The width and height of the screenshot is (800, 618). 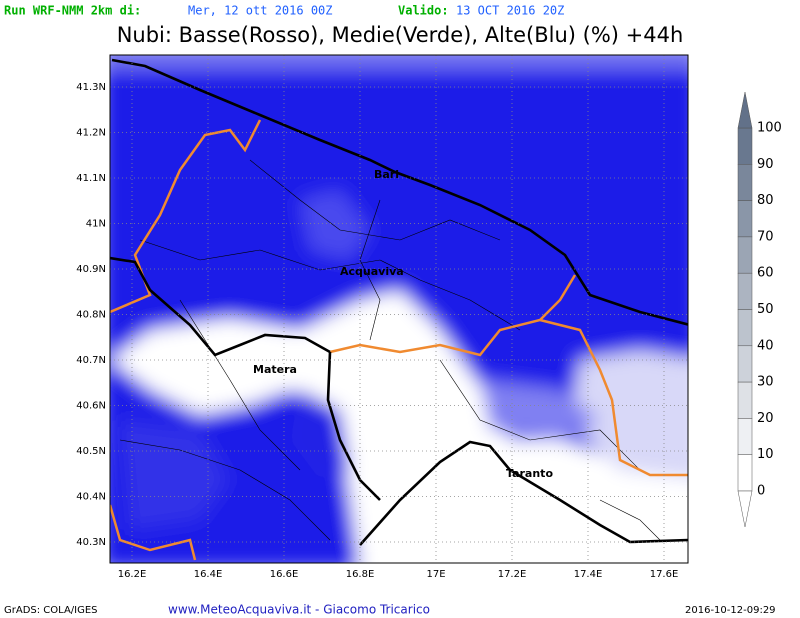 What do you see at coordinates (72, 11) in the screenshot?
I see `run-label: Run WRF-NMM 2km di:` at bounding box center [72, 11].